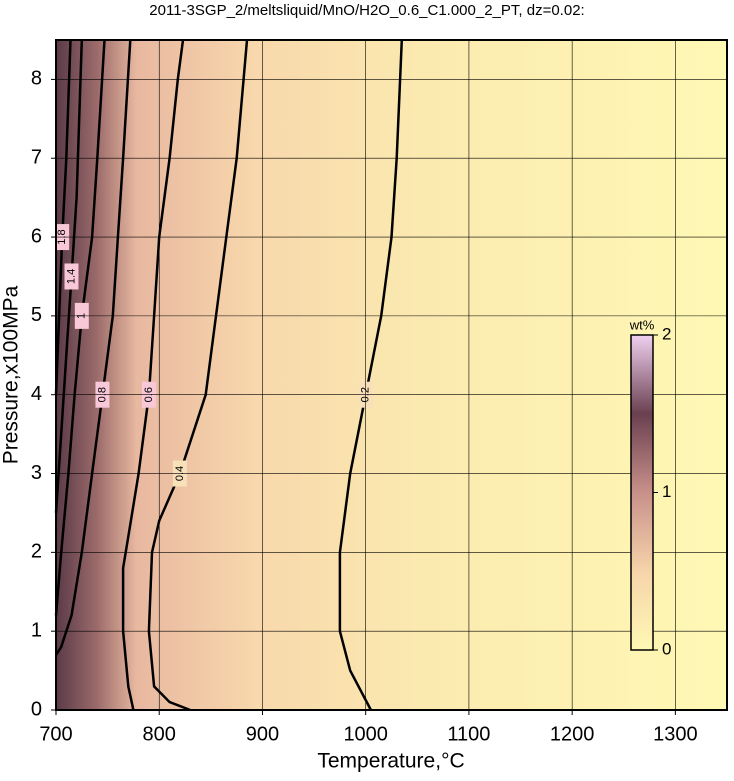  What do you see at coordinates (262, 734) in the screenshot?
I see `x-tick-label: 900` at bounding box center [262, 734].